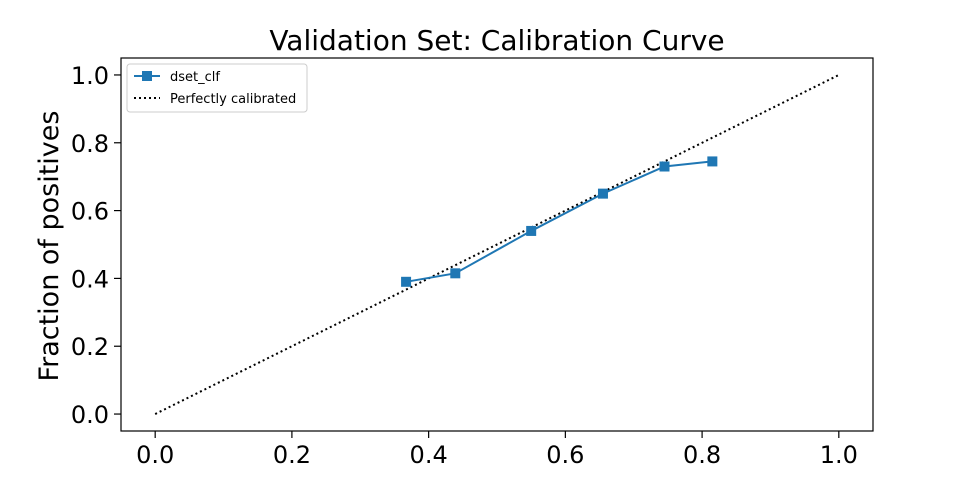 The height and width of the screenshot is (485, 970). Describe the element at coordinates (90, 347) in the screenshot. I see `y-tick-label: 0.2` at that location.